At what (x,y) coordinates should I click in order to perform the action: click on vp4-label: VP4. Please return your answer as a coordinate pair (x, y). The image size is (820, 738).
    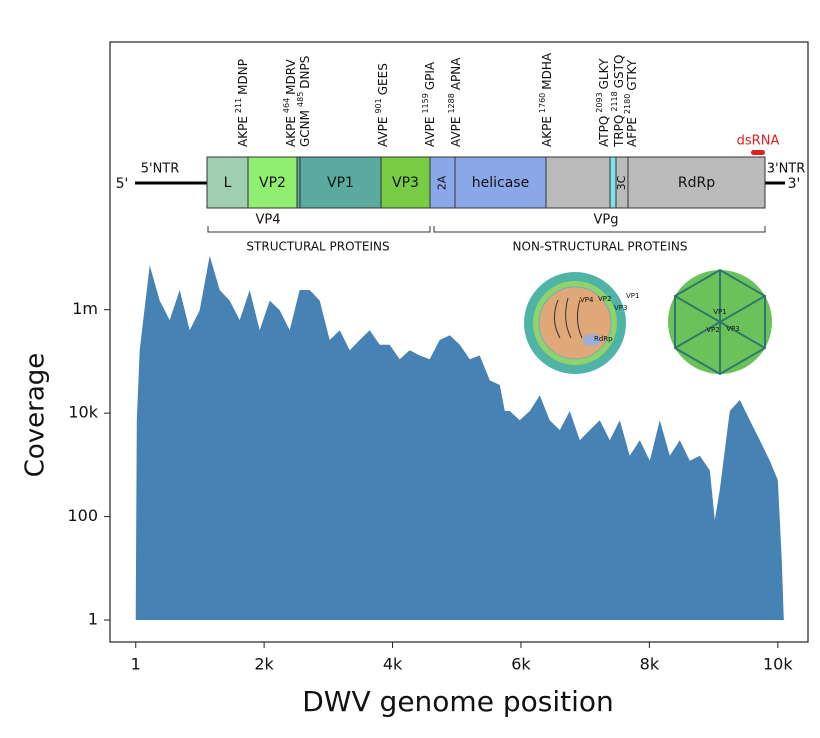
    Looking at the image, I should click on (267, 220).